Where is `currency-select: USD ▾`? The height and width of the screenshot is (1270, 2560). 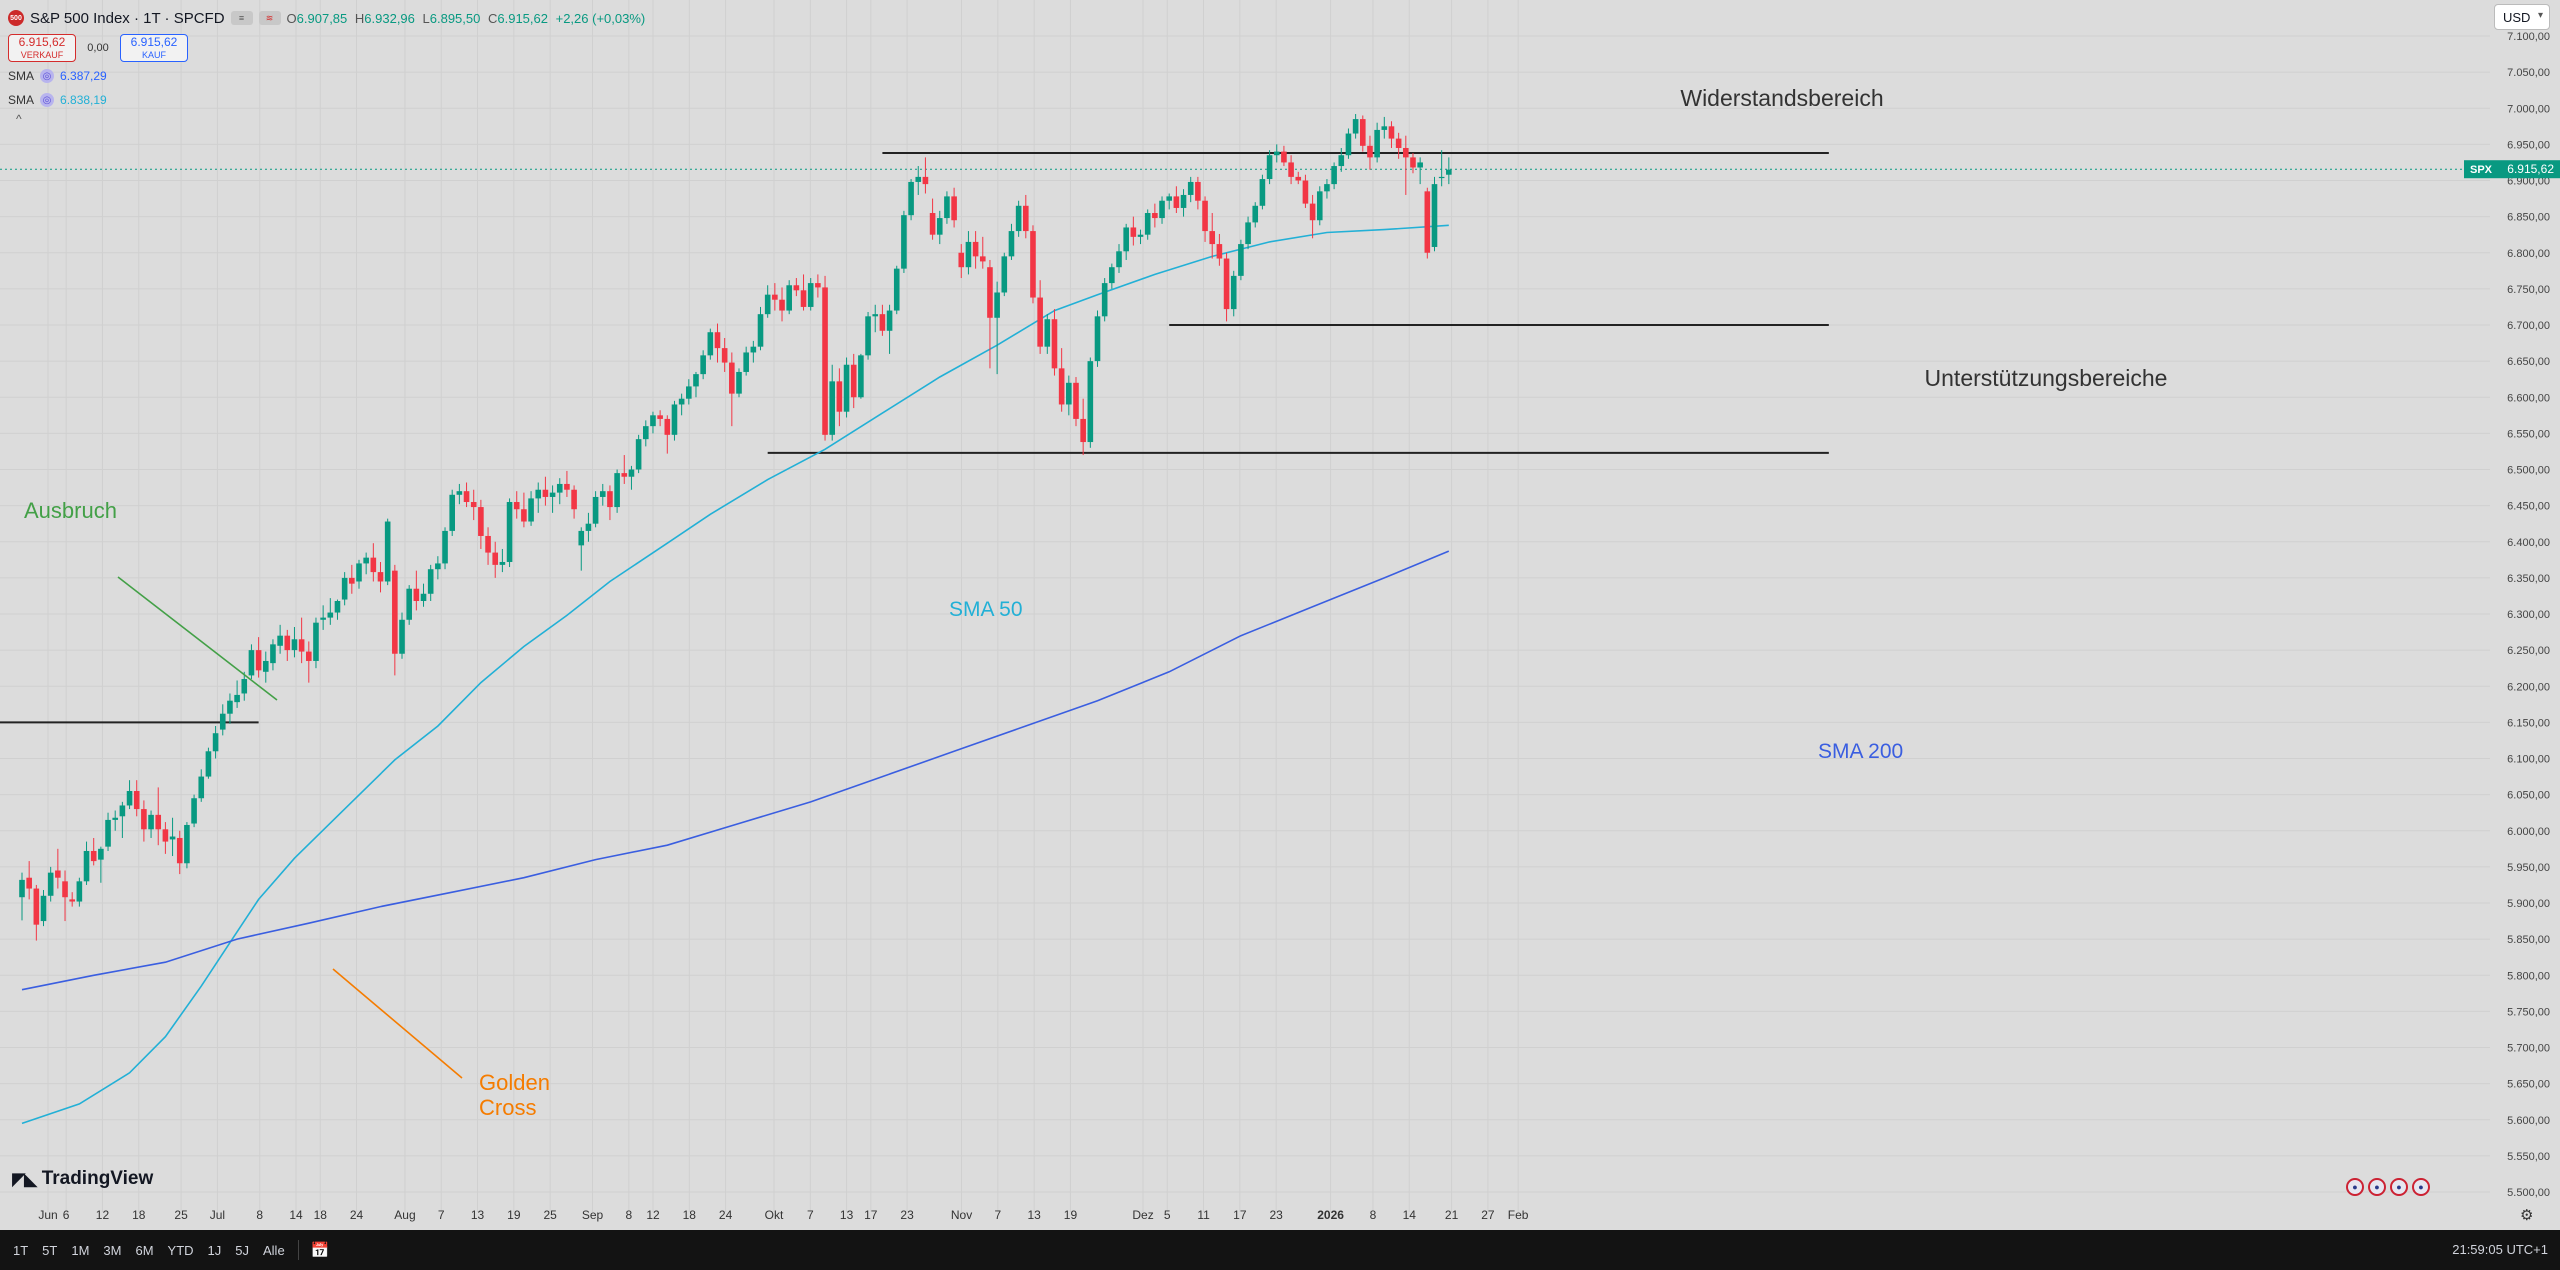
currency-select: USD ▾ is located at coordinates (2522, 17).